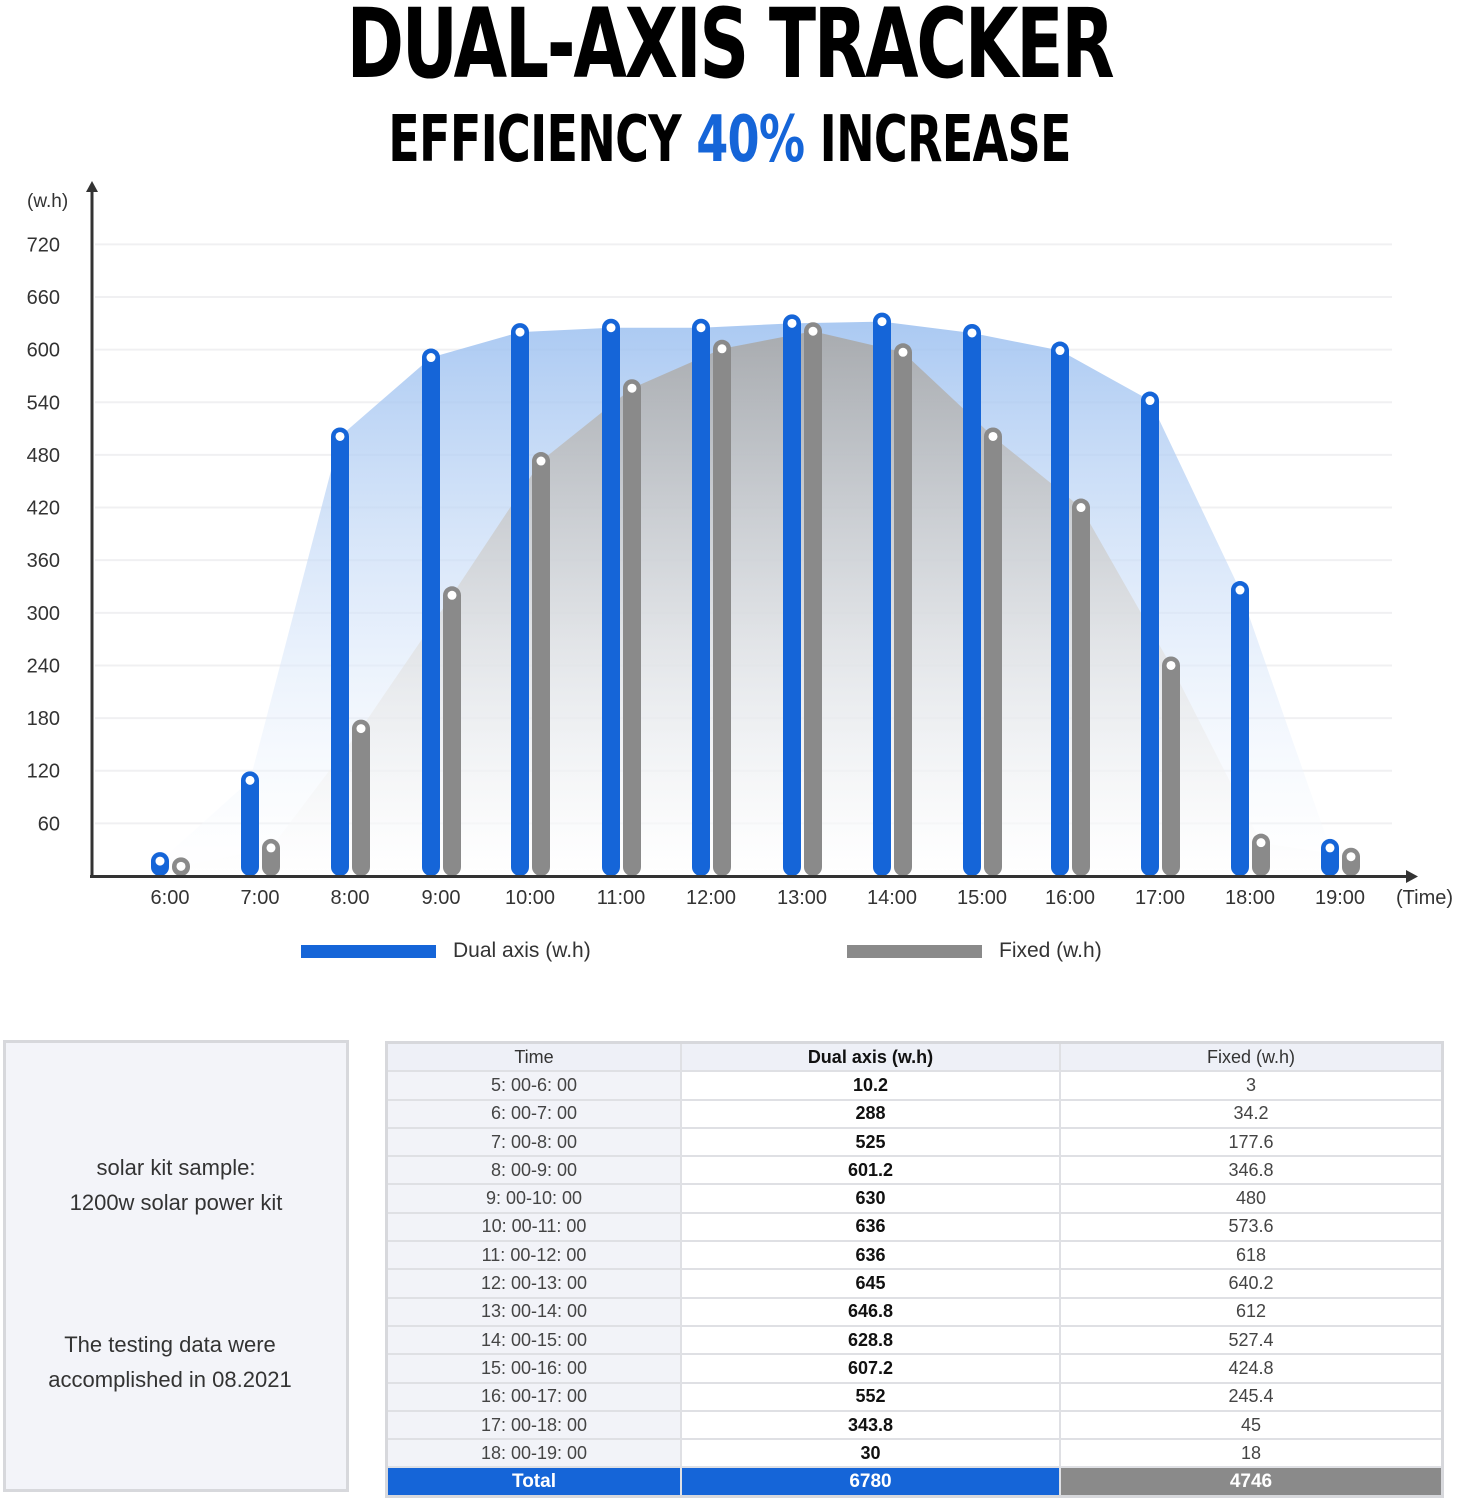 Image resolution: width=1459 pixels, height=1500 pixels. What do you see at coordinates (533, 1085) in the screenshot?
I see `cell-time: 5: 00-6: 00` at bounding box center [533, 1085].